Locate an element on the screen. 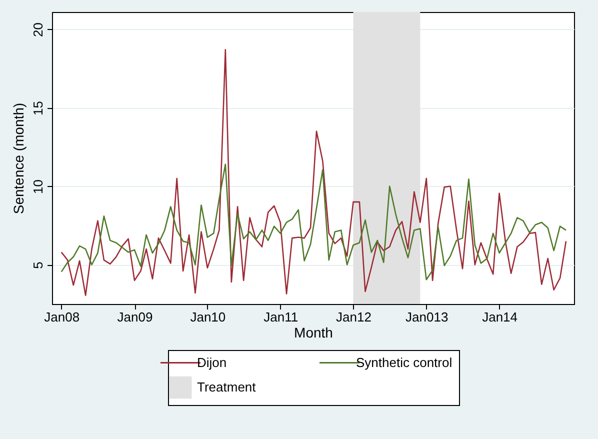  legend-label: Synthetic control is located at coordinates (404, 362).